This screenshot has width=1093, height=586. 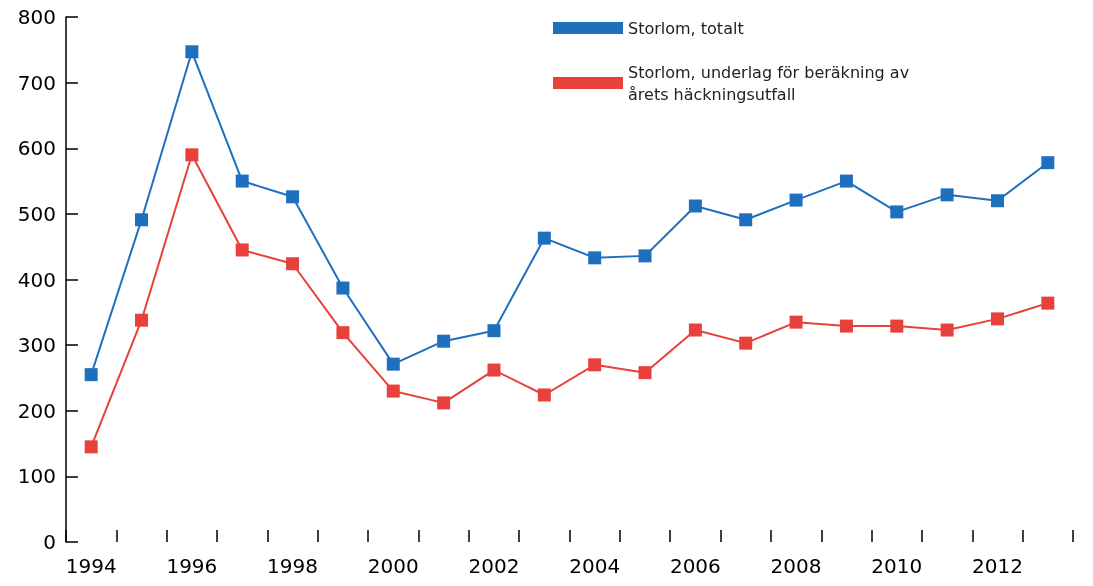 What do you see at coordinates (771, 83) in the screenshot?
I see `legend-label: Storlom, underlag för beräkning av årets häckningsutfall` at bounding box center [771, 83].